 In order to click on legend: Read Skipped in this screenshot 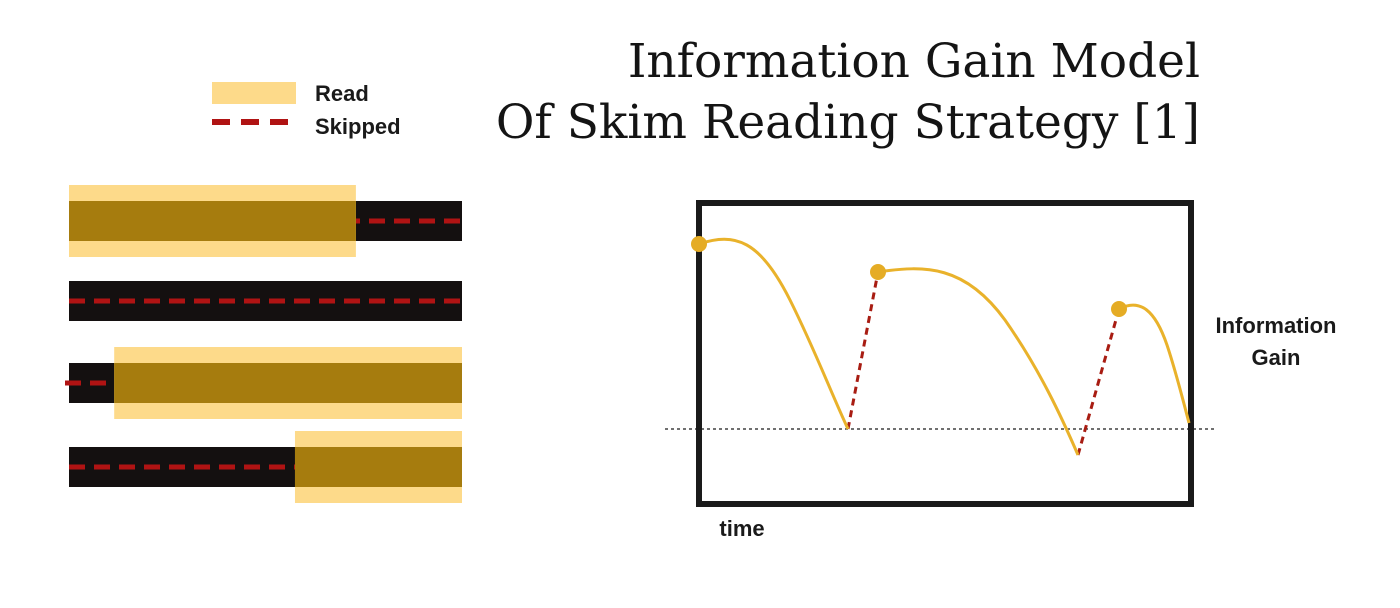, I will do `click(306, 110)`.